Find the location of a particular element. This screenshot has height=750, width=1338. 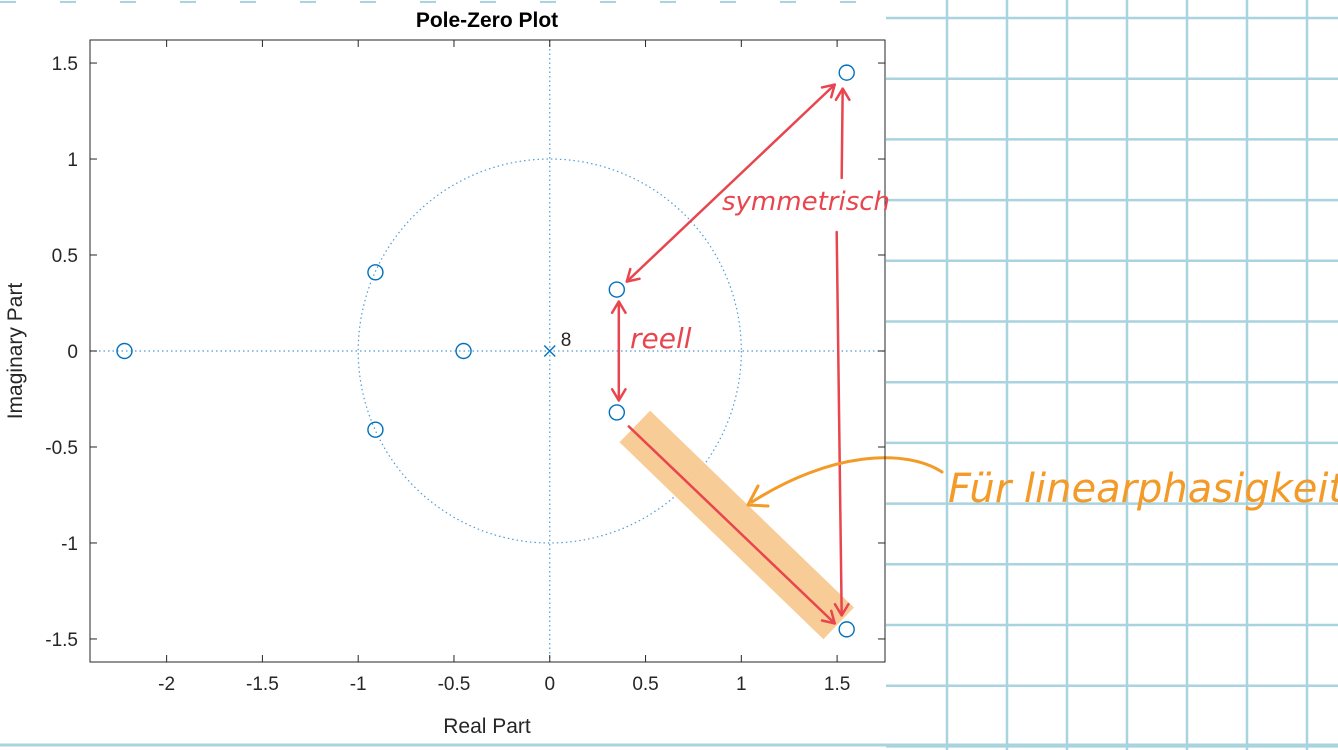

symmetric-arrow is located at coordinates (730, 183).